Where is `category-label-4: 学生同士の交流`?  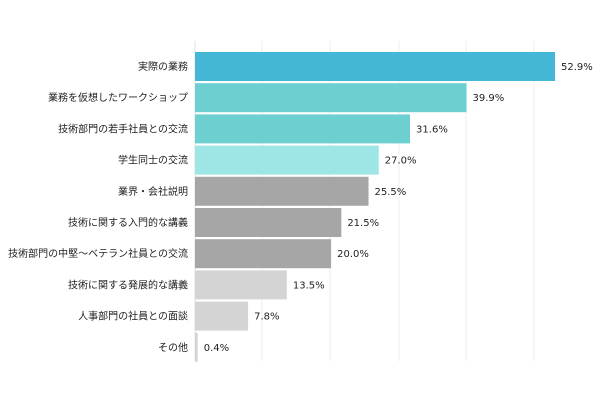 category-label-4: 学生同士の交流 is located at coordinates (153, 160).